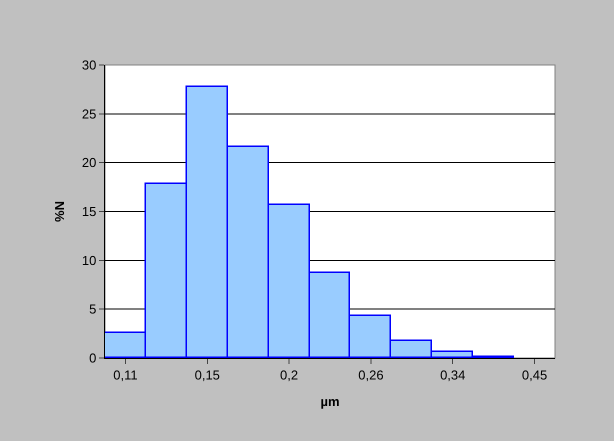 Image resolution: width=614 pixels, height=441 pixels. I want to click on y-tick-label: 25, so click(89, 114).